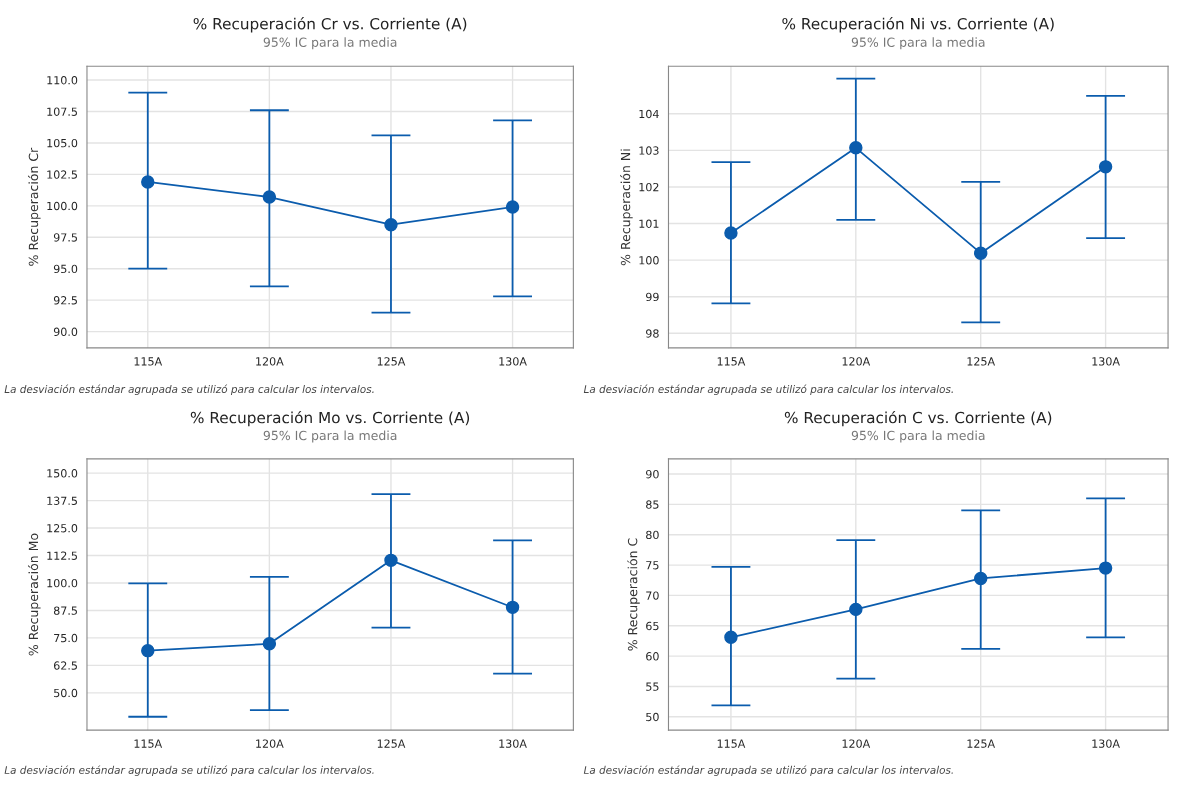 The width and height of the screenshot is (1198, 798). I want to click on y-tick-label: 150.0, so click(62, 473).